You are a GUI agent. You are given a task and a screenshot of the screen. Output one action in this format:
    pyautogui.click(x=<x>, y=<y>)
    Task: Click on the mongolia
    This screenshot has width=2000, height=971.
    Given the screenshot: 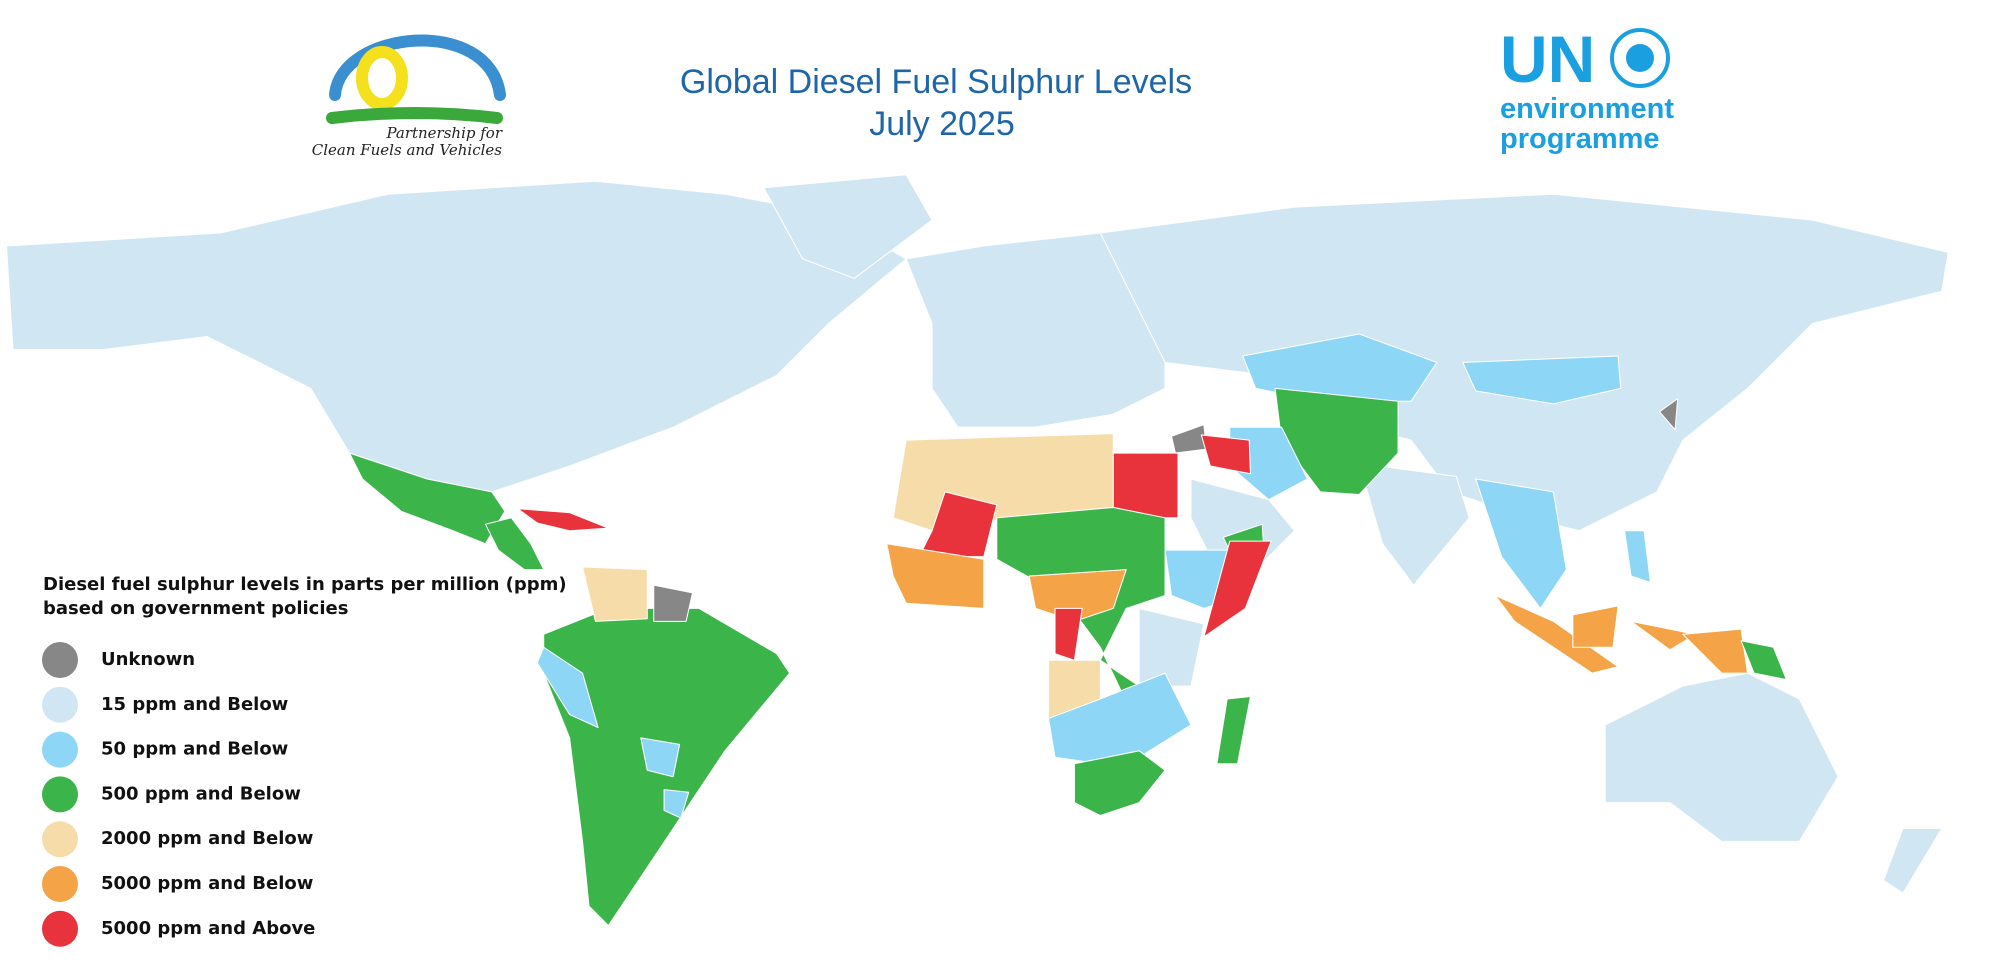 What is the action you would take?
    pyautogui.click(x=1542, y=380)
    